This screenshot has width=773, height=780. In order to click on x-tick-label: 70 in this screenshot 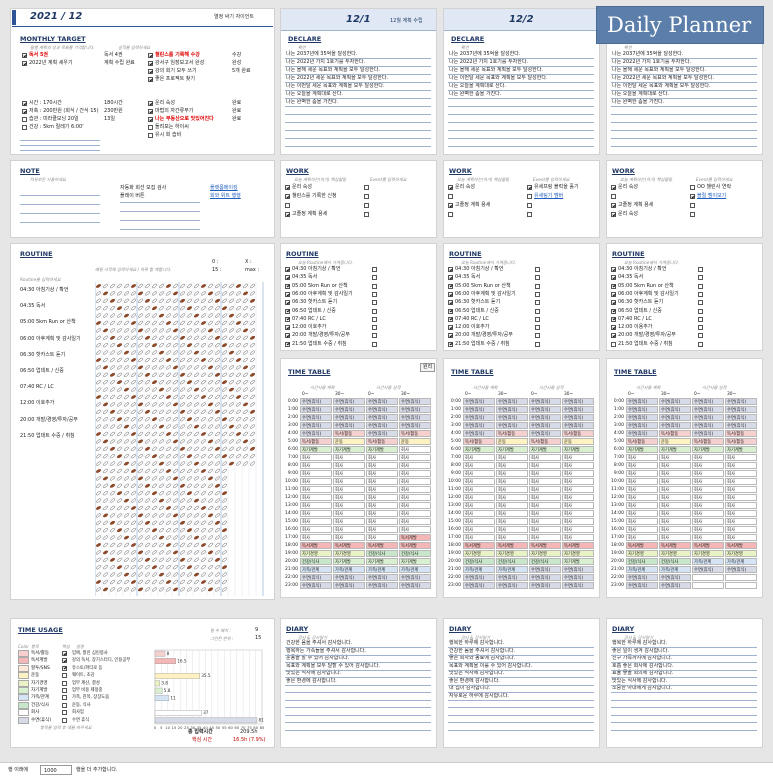, I will do `click(243, 727)`.